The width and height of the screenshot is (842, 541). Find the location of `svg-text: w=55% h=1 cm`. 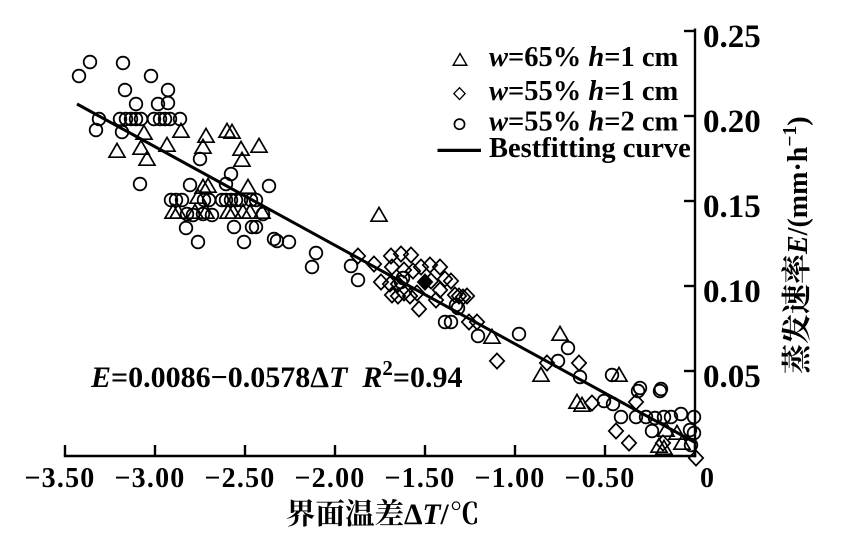

svg-text: w=55% h=1 cm is located at coordinates (584, 91).